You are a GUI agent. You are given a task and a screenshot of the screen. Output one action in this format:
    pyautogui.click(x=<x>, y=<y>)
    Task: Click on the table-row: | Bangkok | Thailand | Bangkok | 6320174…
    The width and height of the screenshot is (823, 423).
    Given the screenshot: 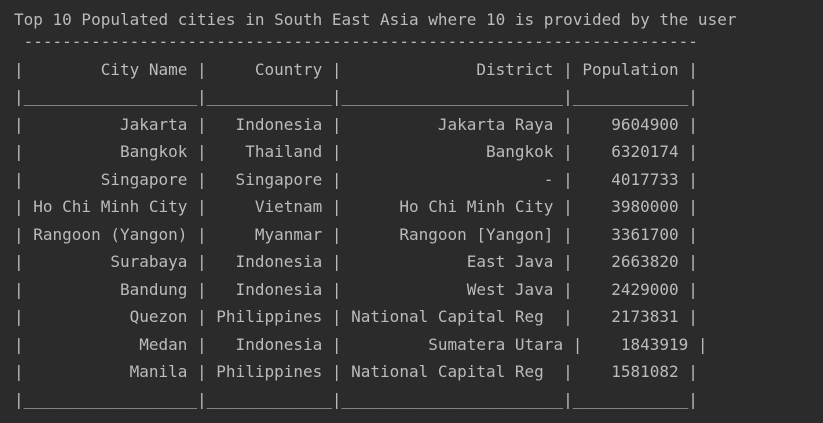 What is the action you would take?
    pyautogui.click(x=356, y=151)
    